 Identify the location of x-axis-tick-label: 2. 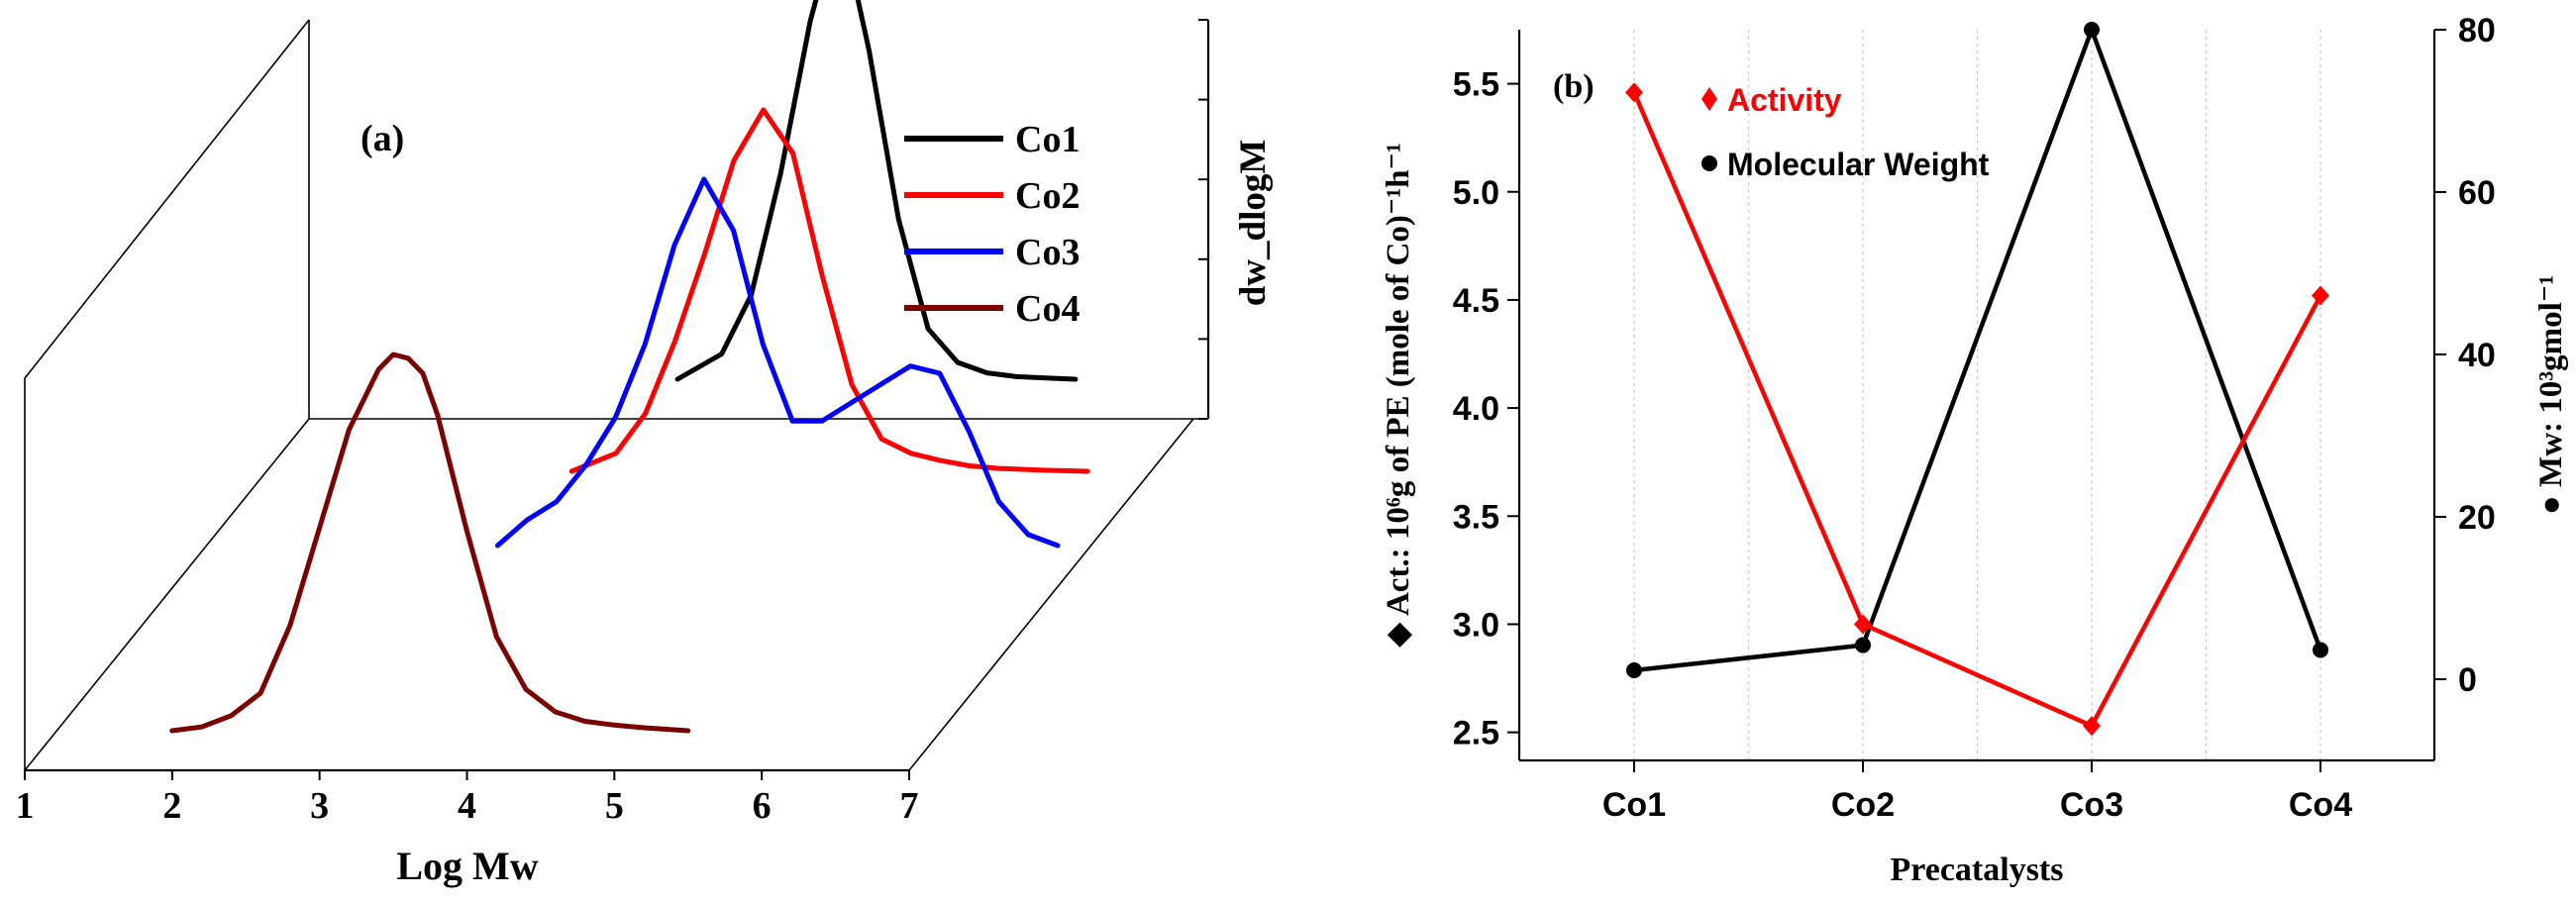
(171, 806).